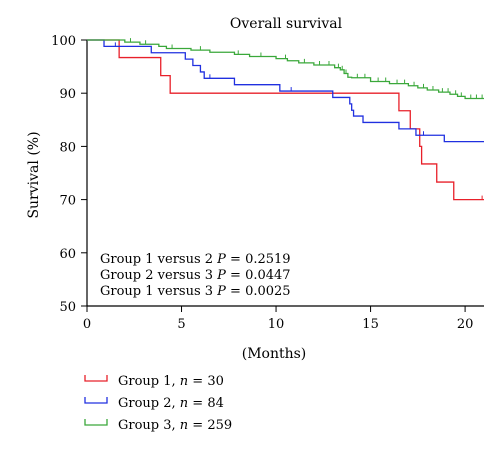  I want to click on y-tick-label: 100, so click(63, 41).